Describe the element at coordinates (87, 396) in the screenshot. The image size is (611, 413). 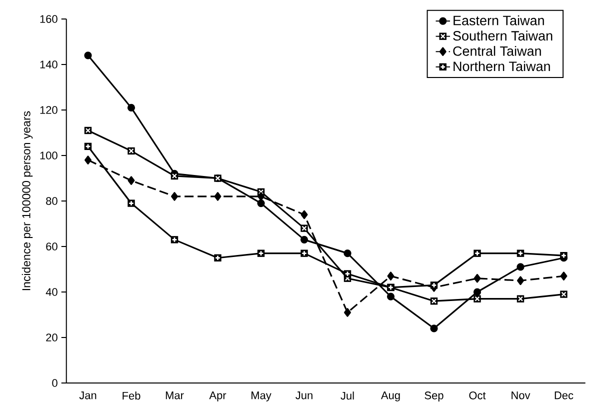
I see `x-tick-label: Jan` at that location.